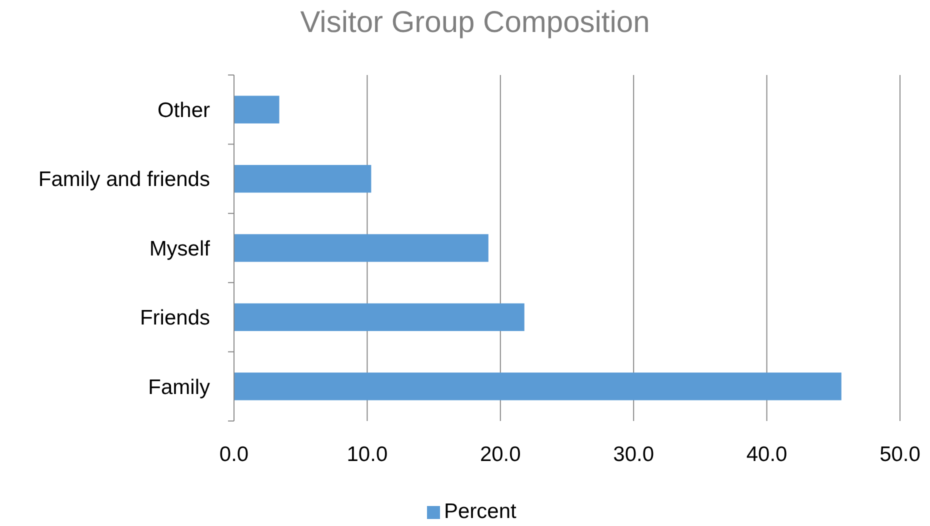 This screenshot has width=930, height=526. What do you see at coordinates (767, 454) in the screenshot?
I see `x-tick-label: 40.0` at bounding box center [767, 454].